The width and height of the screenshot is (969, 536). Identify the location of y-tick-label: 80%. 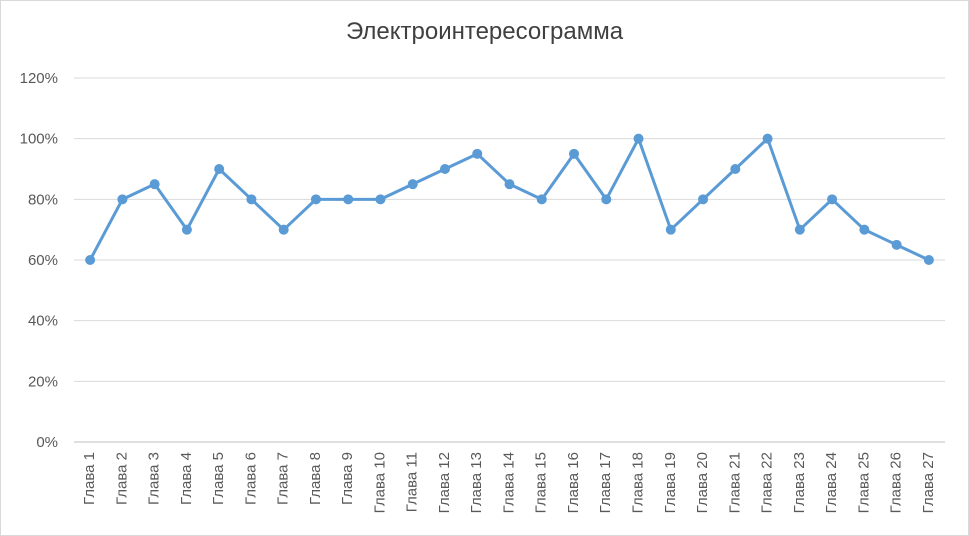
(43, 199).